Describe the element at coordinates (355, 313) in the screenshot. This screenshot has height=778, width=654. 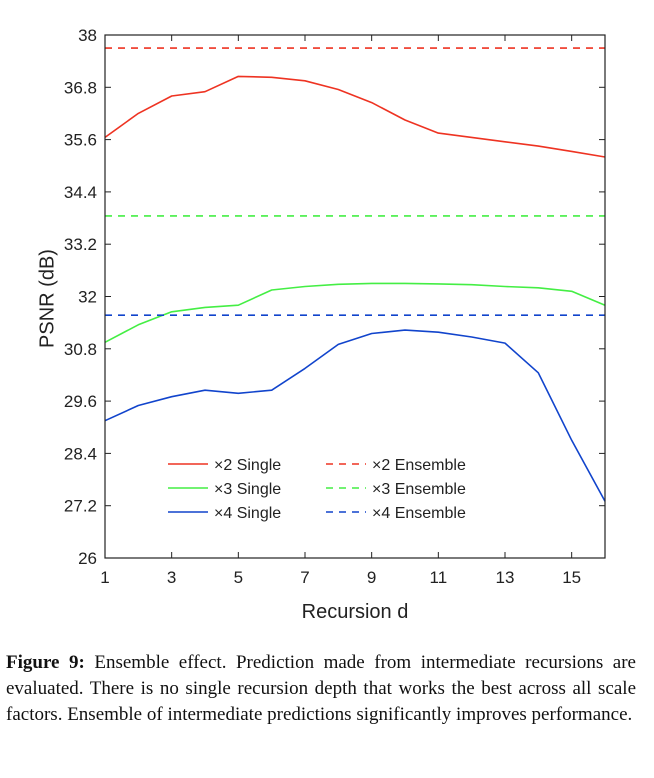
I see `series-line-3-single` at that location.